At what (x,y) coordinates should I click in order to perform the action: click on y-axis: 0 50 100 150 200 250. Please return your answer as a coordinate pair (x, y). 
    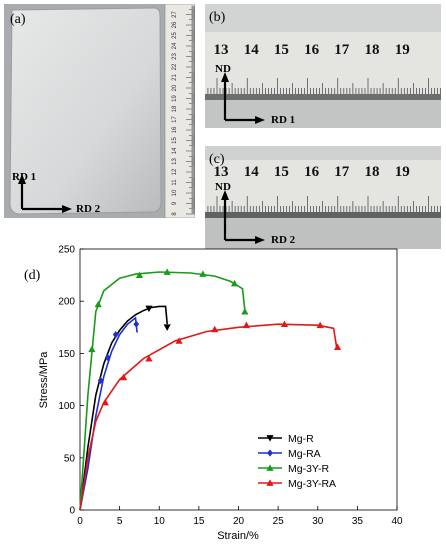
    Looking at the image, I should click on (71, 381).